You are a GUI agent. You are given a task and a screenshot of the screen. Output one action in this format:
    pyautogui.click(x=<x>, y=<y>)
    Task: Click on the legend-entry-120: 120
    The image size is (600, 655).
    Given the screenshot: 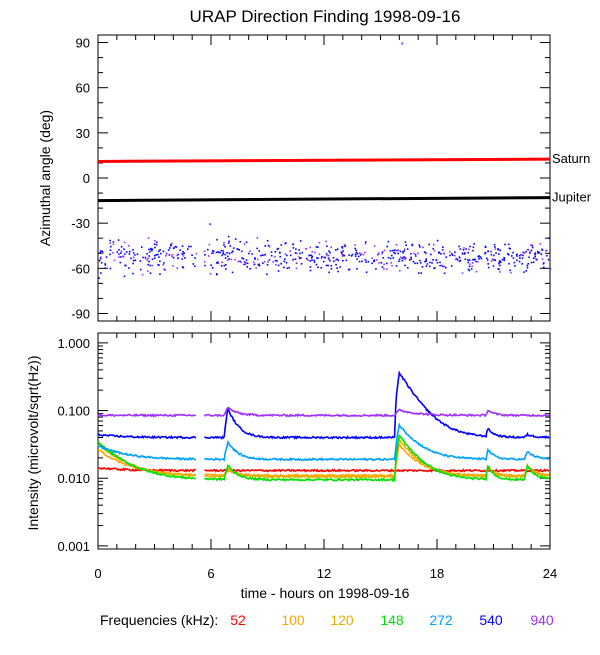 What is the action you would take?
    pyautogui.click(x=342, y=620)
    